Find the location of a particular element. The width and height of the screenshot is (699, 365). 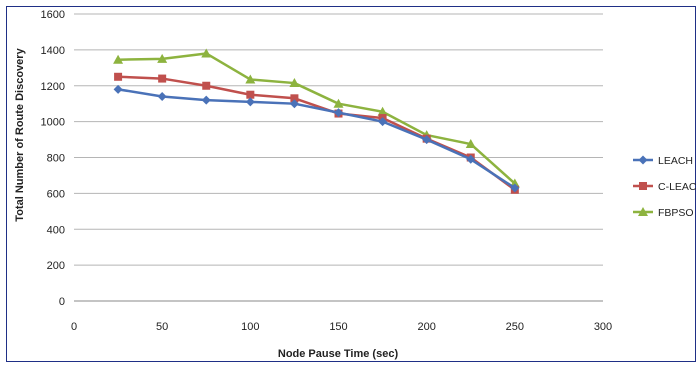

legend: LEACH C-LEACH FBPSO is located at coordinates (666, 187).